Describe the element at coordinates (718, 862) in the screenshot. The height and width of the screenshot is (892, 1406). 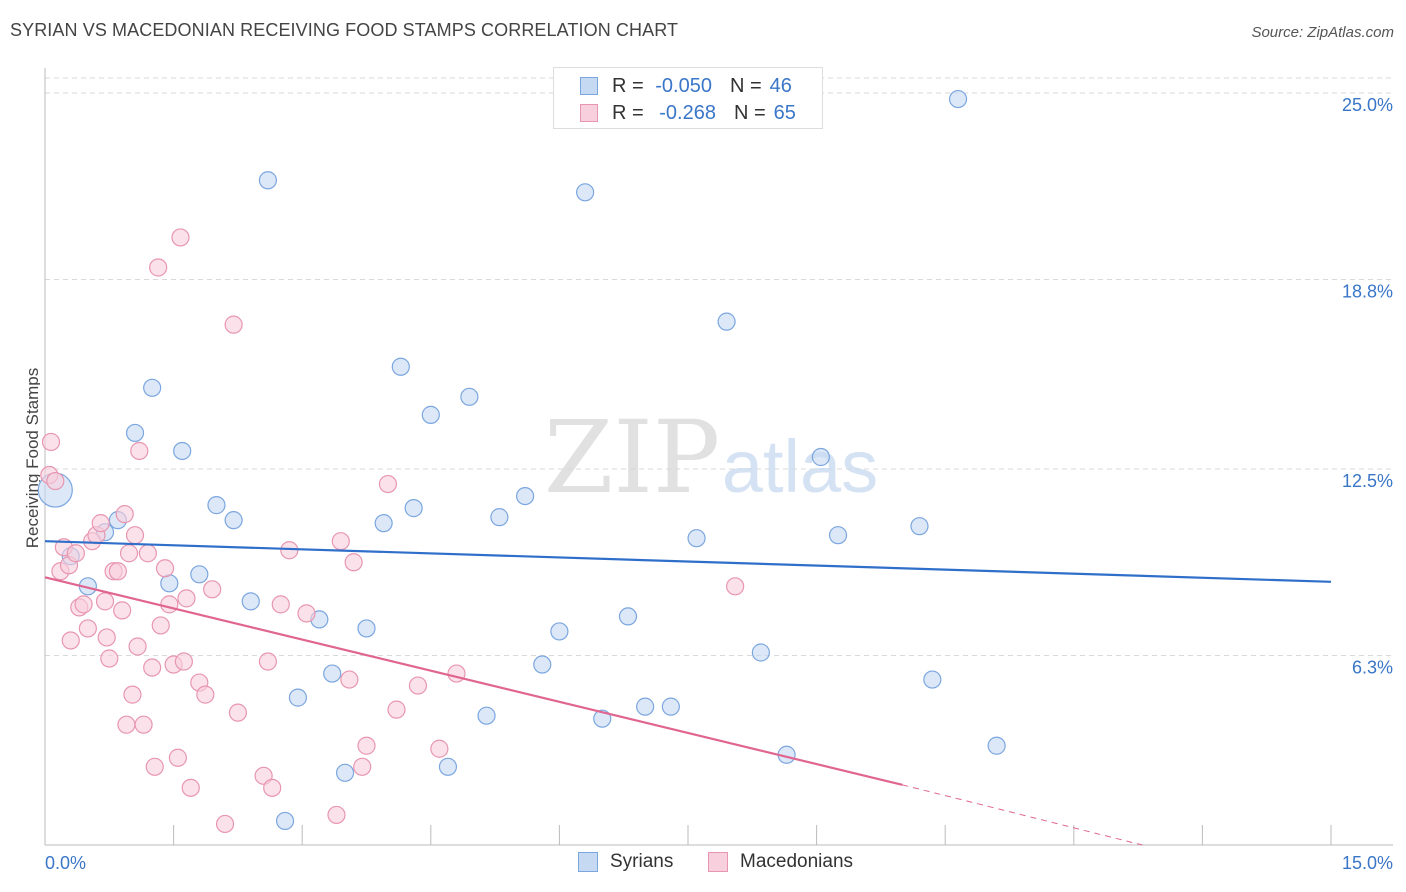
I see `macedonians-legend-swatch` at that location.